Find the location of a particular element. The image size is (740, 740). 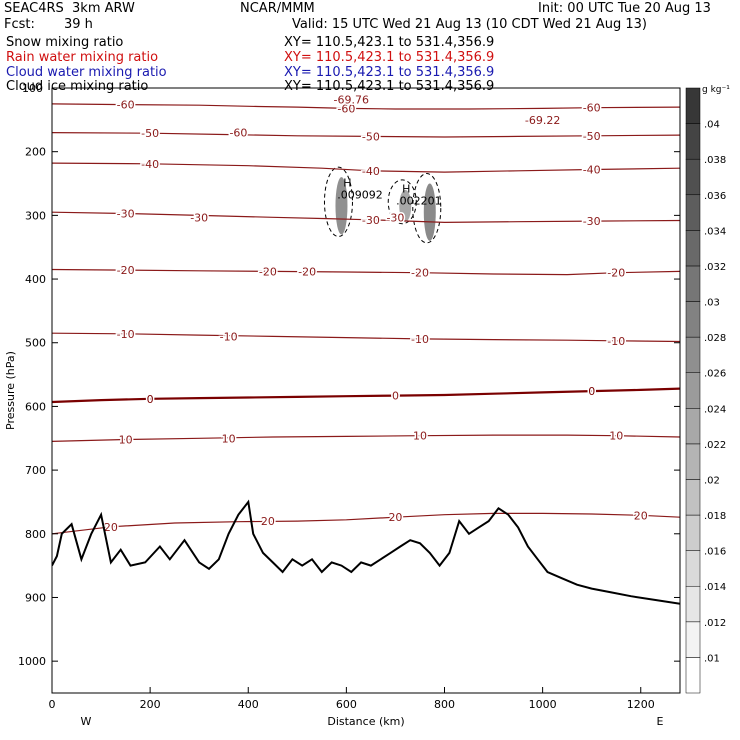

colorbar-tick-label: .024 is located at coordinates (715, 409).